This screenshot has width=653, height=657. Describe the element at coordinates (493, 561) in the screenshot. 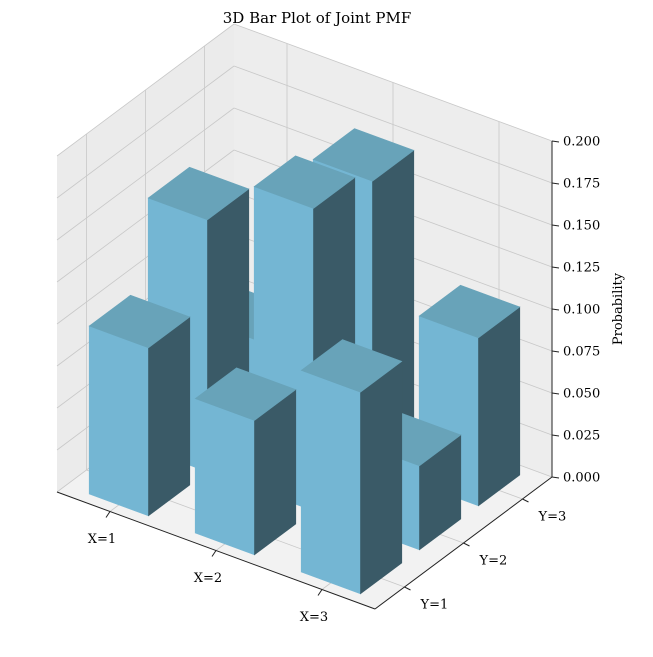

I see `y-tick-label: Y=2` at that location.